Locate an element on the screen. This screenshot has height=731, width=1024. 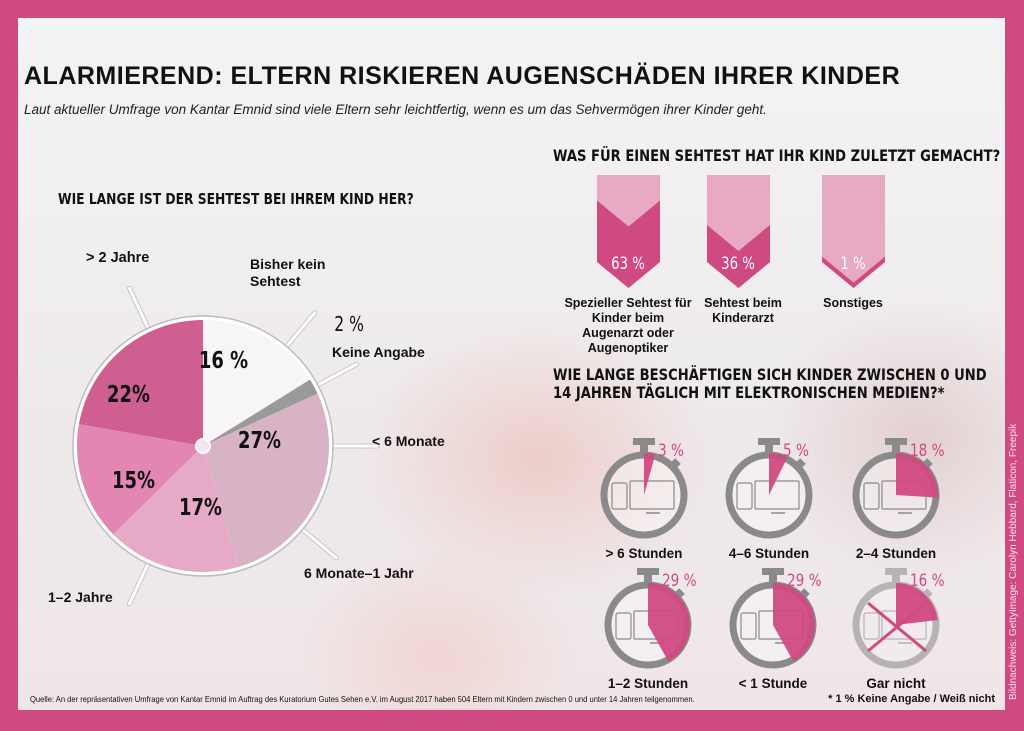
pie-chart is located at coordinates (226, 446).